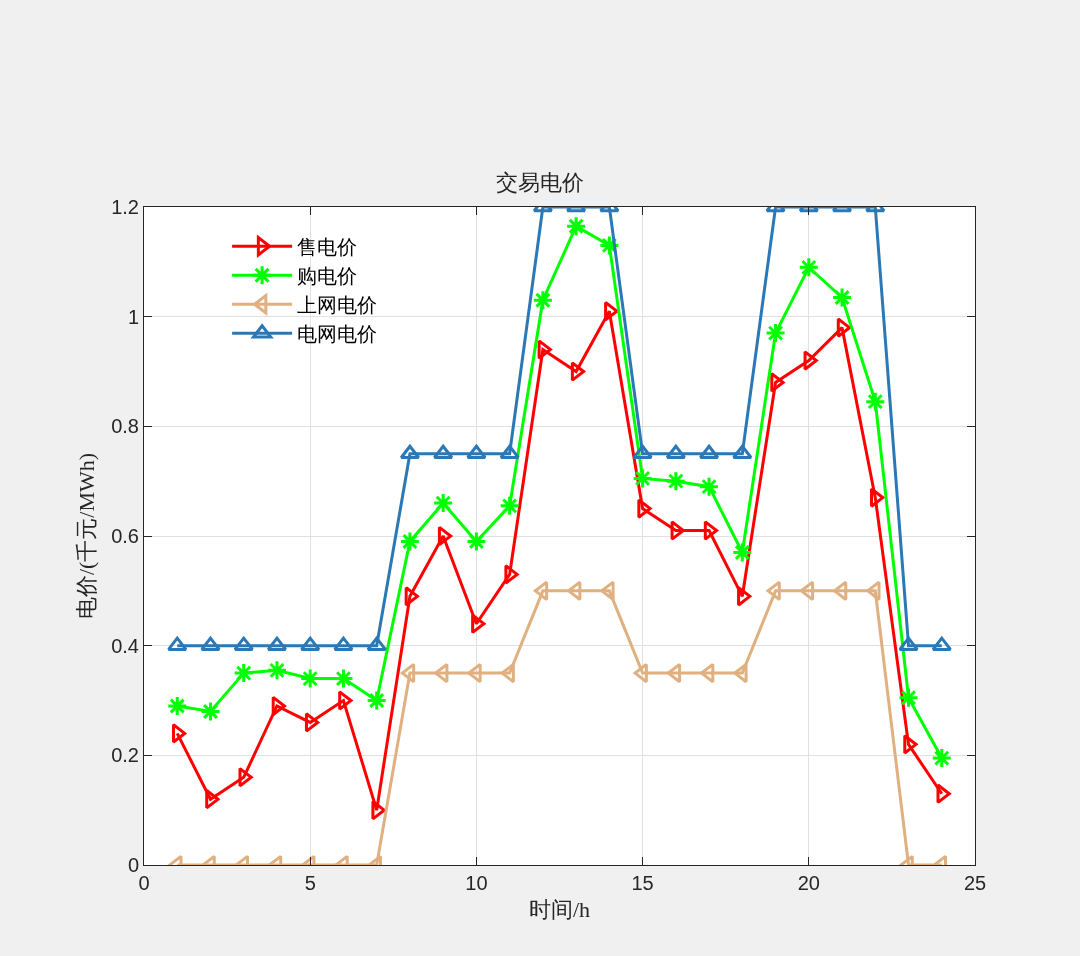 This screenshot has width=1080, height=956. What do you see at coordinates (476, 883) in the screenshot?
I see `x-tick-label: 10` at bounding box center [476, 883].